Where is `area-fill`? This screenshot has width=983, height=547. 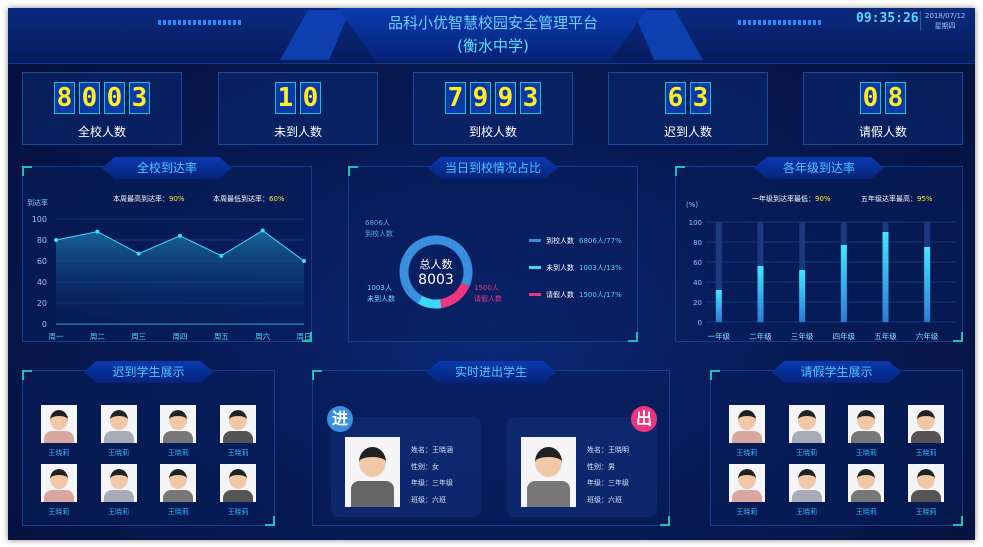 area-fill is located at coordinates (180, 277).